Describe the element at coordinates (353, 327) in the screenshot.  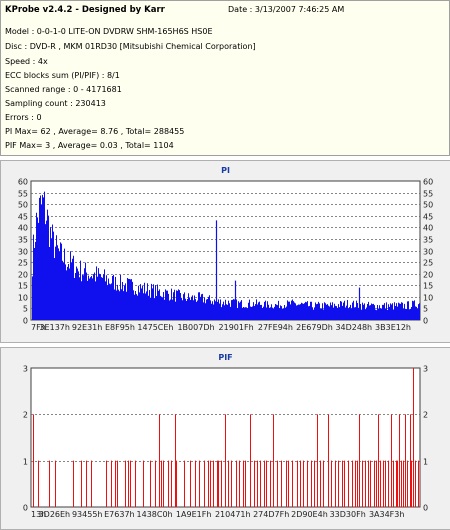
I see `pi-xtick-label: 34D248h` at that location.